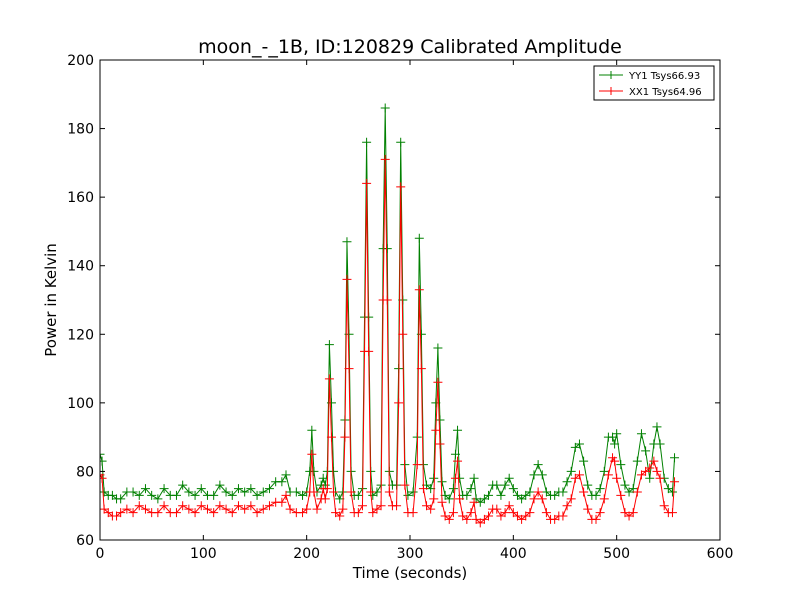  Describe the element at coordinates (80, 335) in the screenshot. I see `y-tick-label: 120` at that location.